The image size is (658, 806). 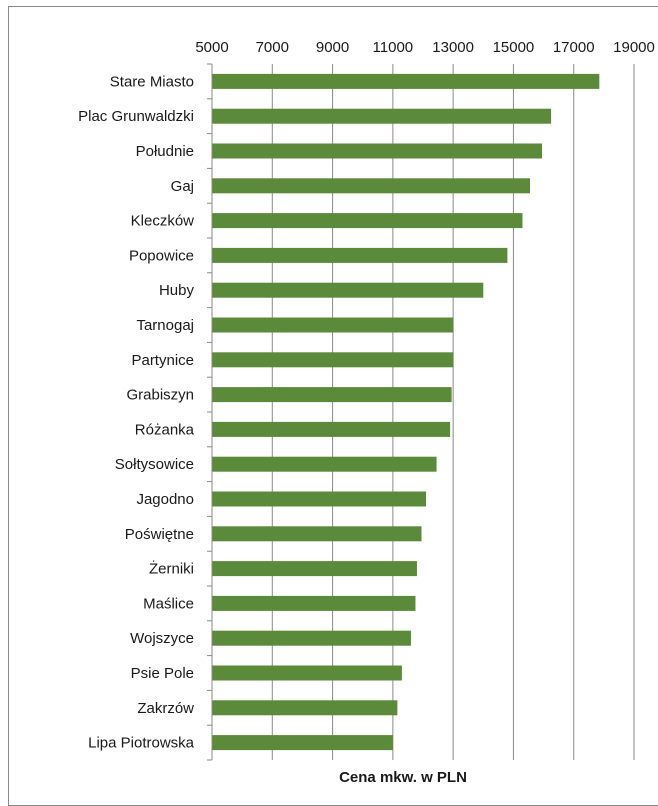 I want to click on category-label: Plac Grunwaldzki, so click(x=136, y=116).